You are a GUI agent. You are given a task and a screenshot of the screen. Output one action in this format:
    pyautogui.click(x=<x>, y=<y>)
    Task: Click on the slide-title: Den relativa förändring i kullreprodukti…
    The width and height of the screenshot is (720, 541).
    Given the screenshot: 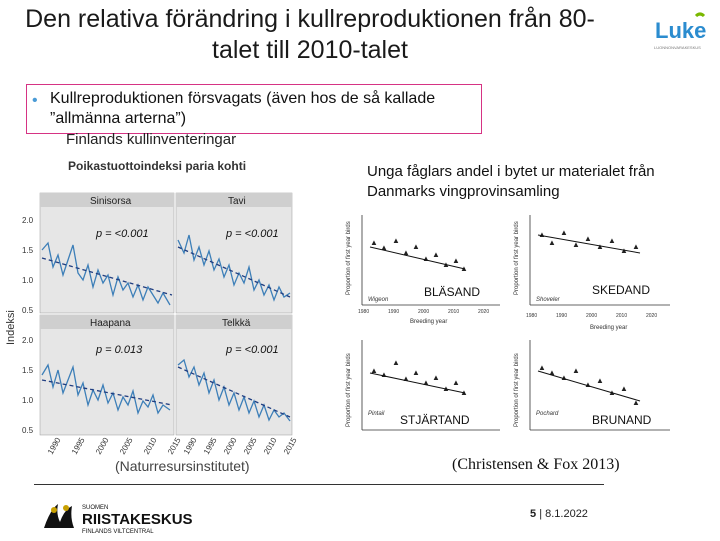 What is the action you would take?
    pyautogui.click(x=310, y=34)
    